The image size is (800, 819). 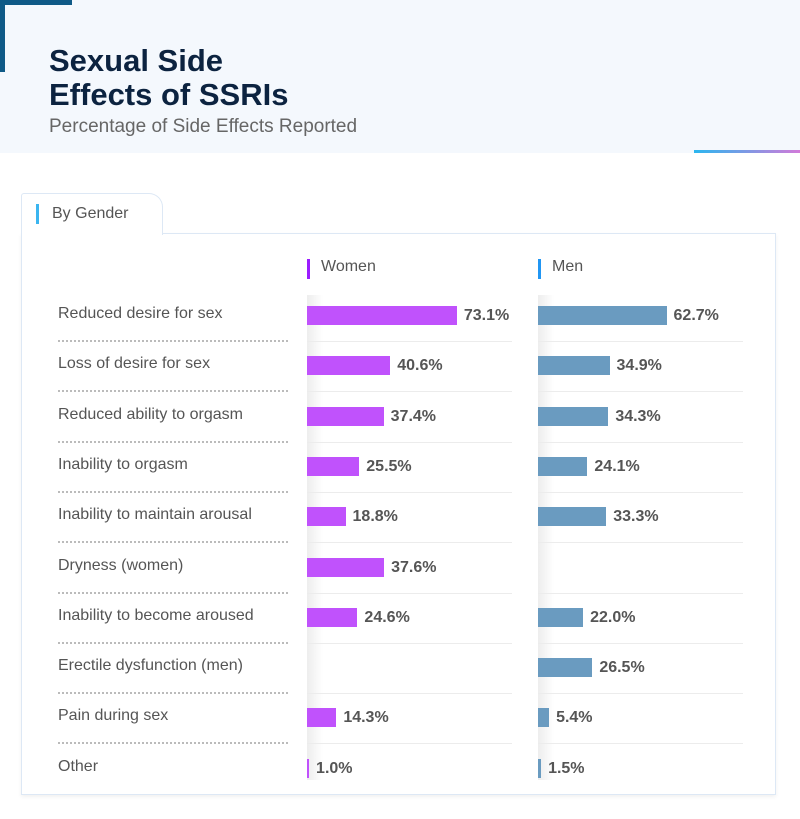 What do you see at coordinates (389, 466) in the screenshot?
I see `women-value-label: 25.5%` at bounding box center [389, 466].